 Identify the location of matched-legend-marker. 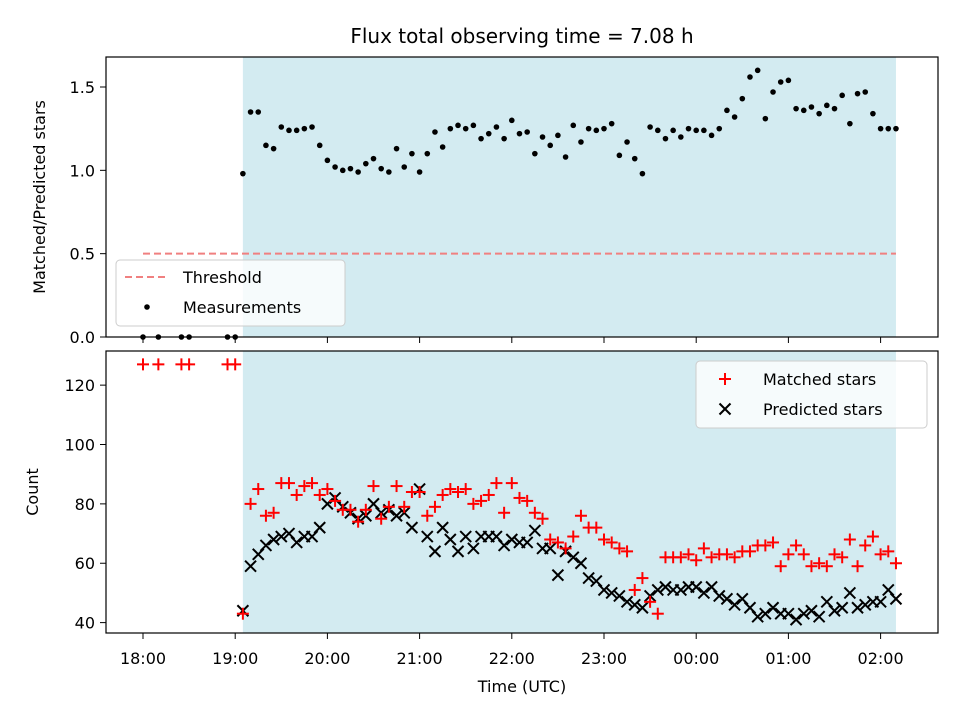
(725, 379).